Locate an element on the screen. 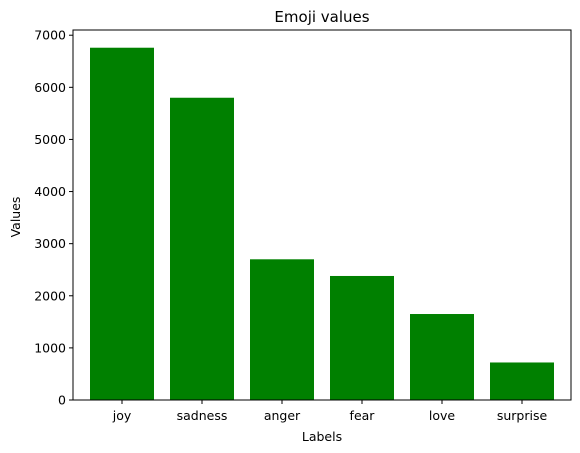 The height and width of the screenshot is (453, 580). y-axis-title: Values is located at coordinates (15, 217).